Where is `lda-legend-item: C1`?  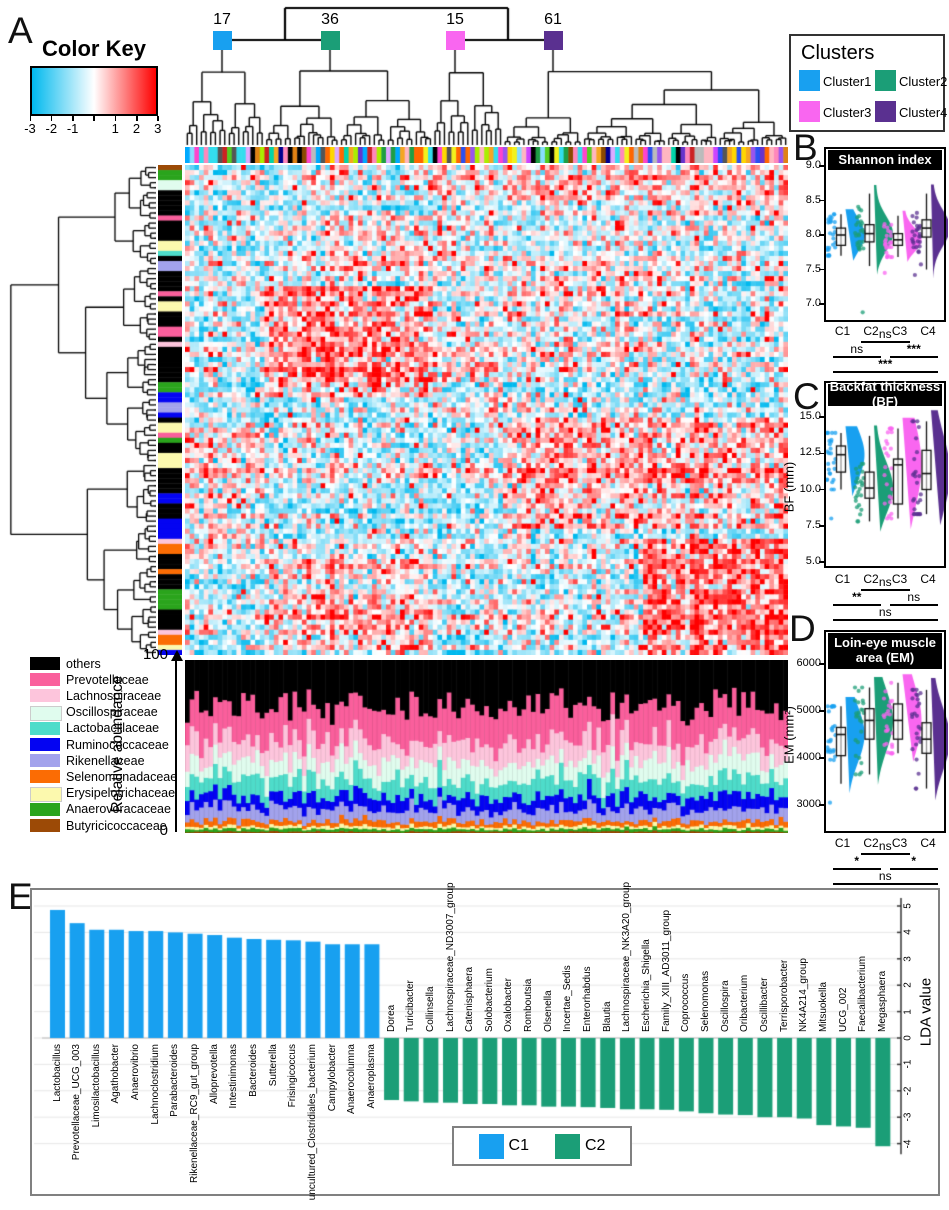
lda-legend-item: C1 is located at coordinates (503, 1146).